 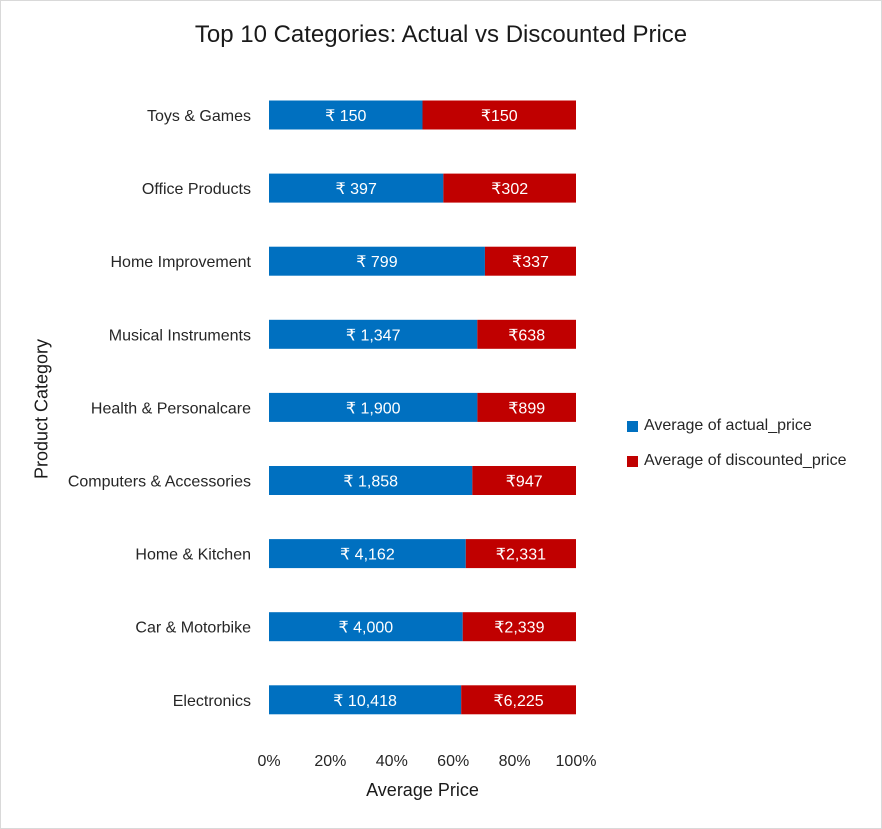 I want to click on data-label-discounted-health-and-personalcare: ₹899, so click(x=526, y=408).